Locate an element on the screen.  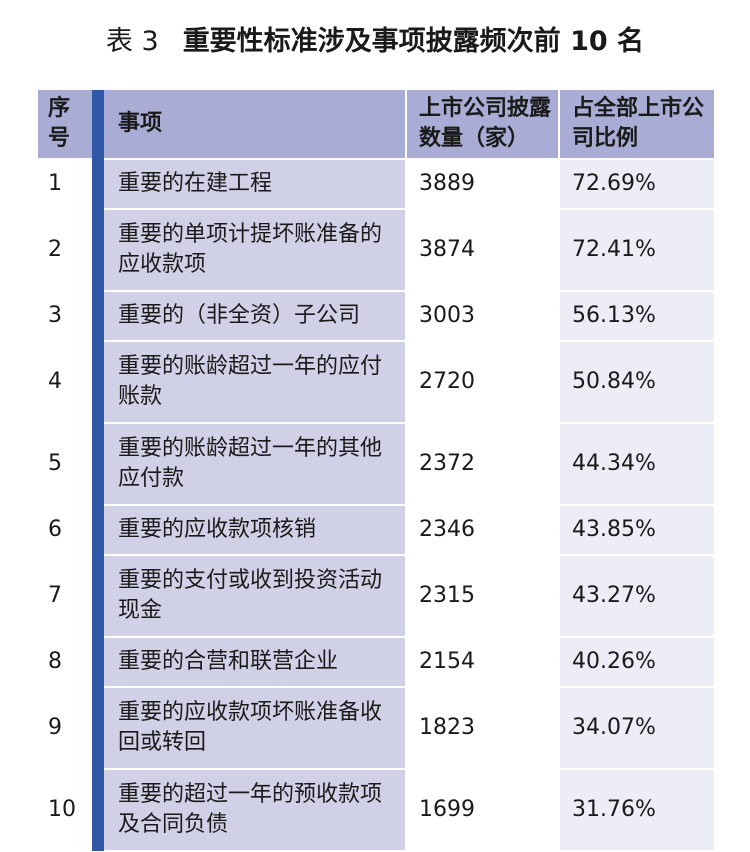
row-count: 2720 is located at coordinates (482, 382).